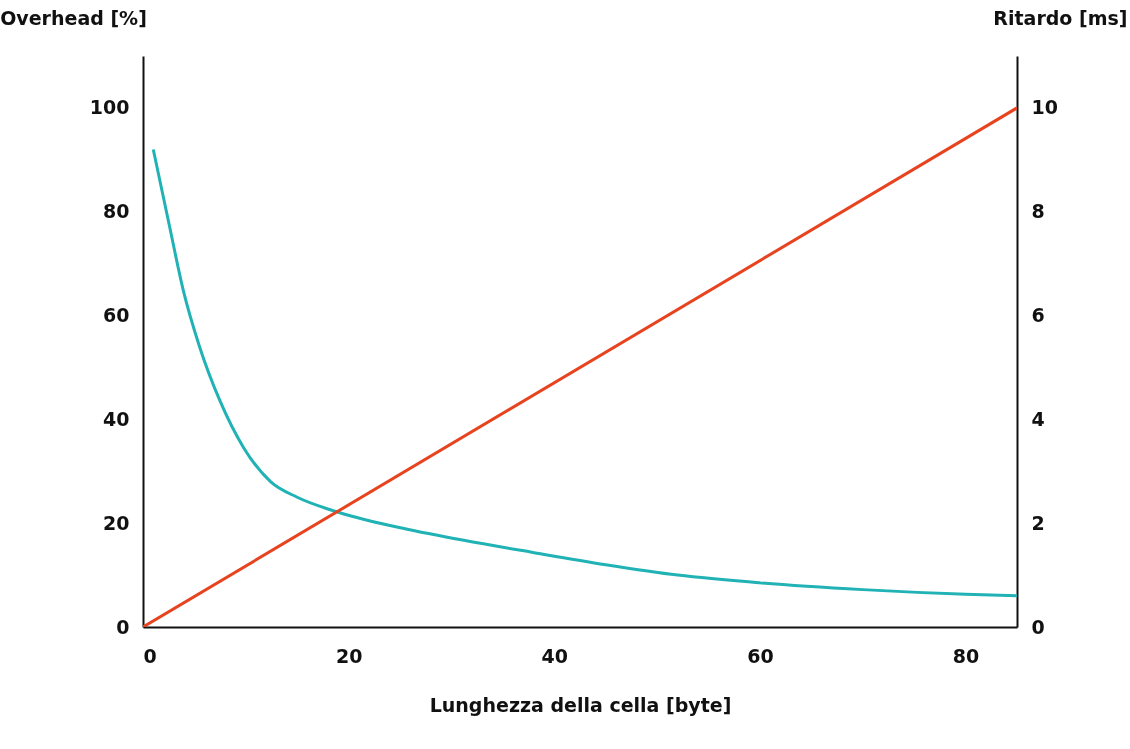 This screenshot has height=749, width=1130. Describe the element at coordinates (116, 315) in the screenshot. I see `y-tick-label: 60` at that location.